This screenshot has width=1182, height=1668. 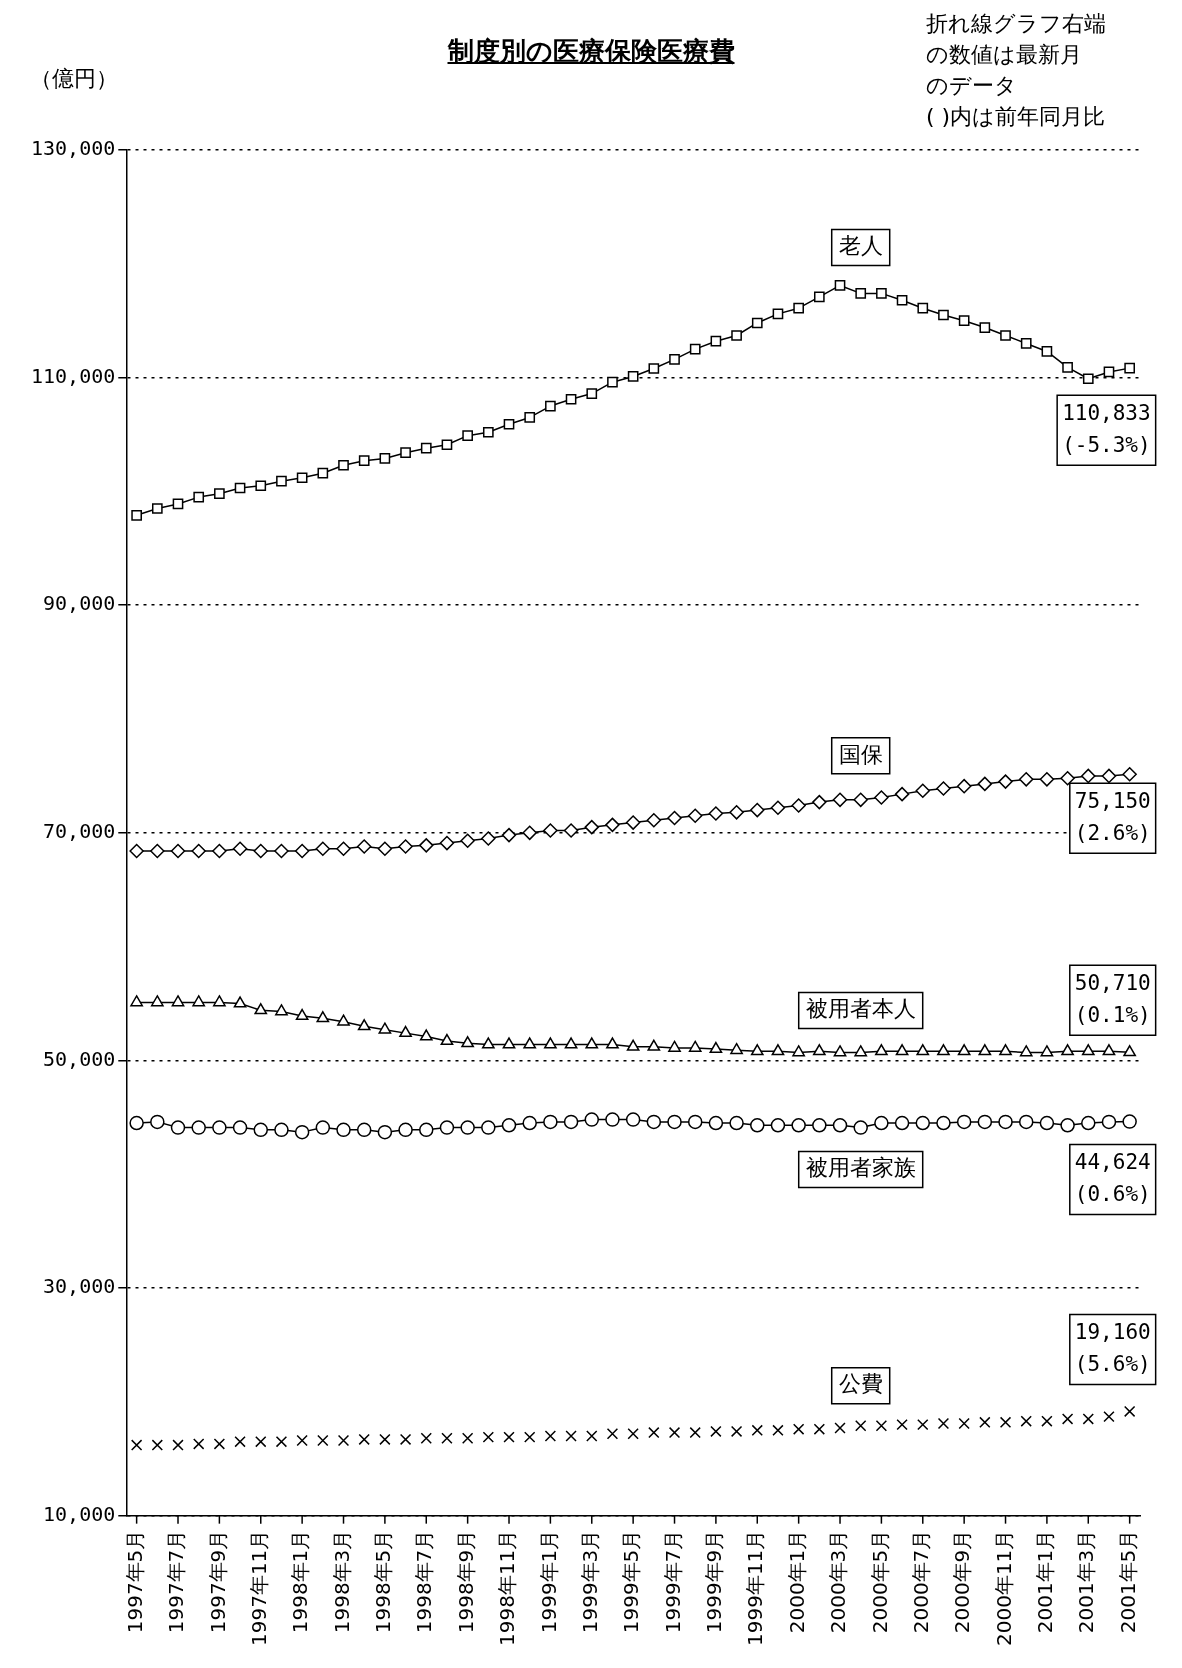 What do you see at coordinates (1016, 116) in the screenshot?
I see `text: ( )内は前年同月比` at bounding box center [1016, 116].